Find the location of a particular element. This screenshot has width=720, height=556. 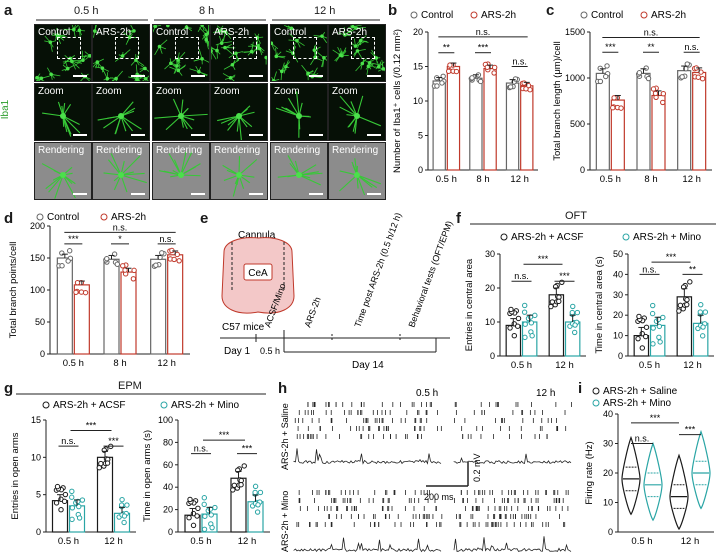

y-tick-label: 500 is located at coordinates (577, 124).